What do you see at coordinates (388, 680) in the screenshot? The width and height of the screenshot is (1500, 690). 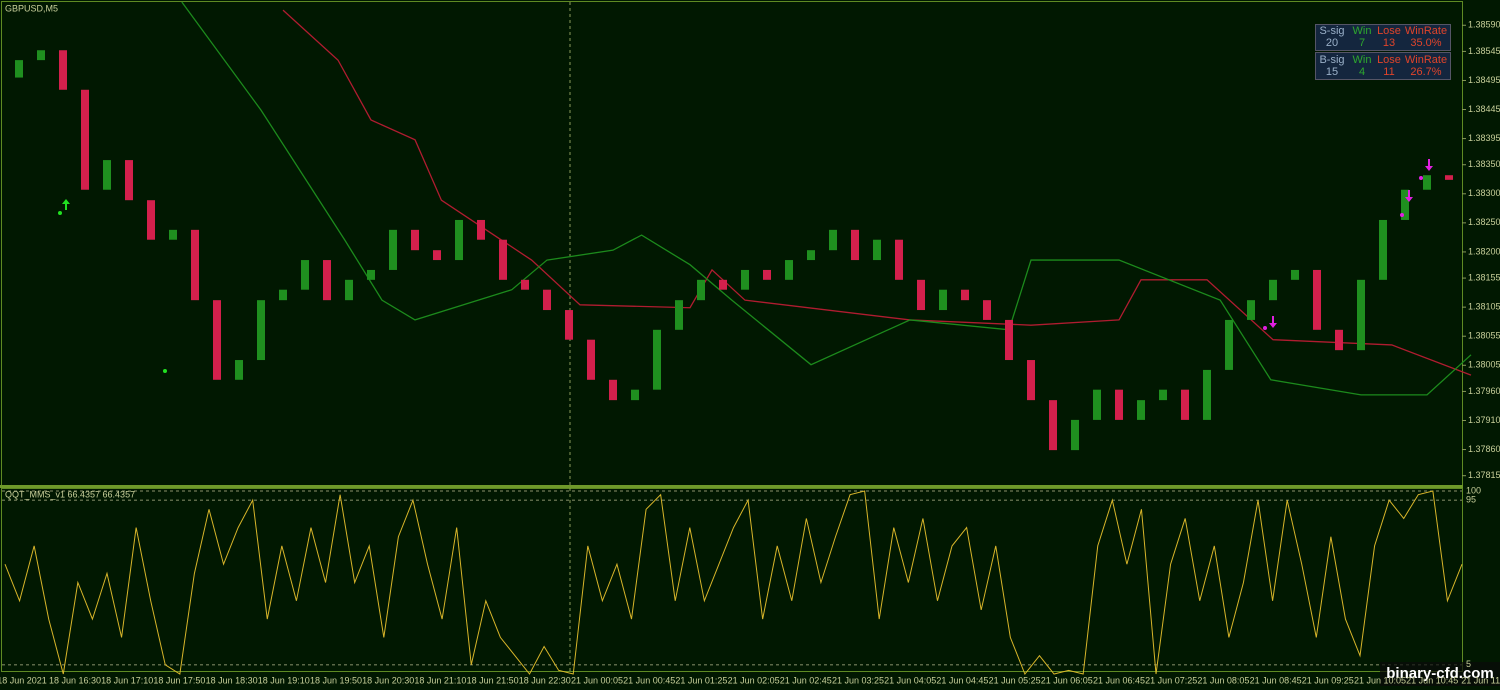 I see `time-label: 18 Jun 20:30` at bounding box center [388, 680].